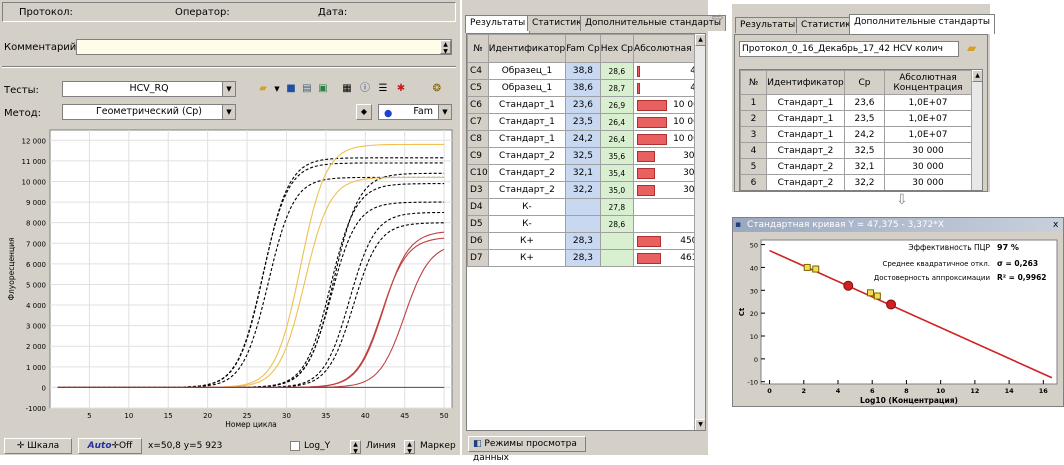 The height and width of the screenshot is (465, 1064). Describe the element at coordinates (856, 102) in the screenshot. I see `table-row: 1 Стандарт_1 23,6 1,0E+07` at that location.